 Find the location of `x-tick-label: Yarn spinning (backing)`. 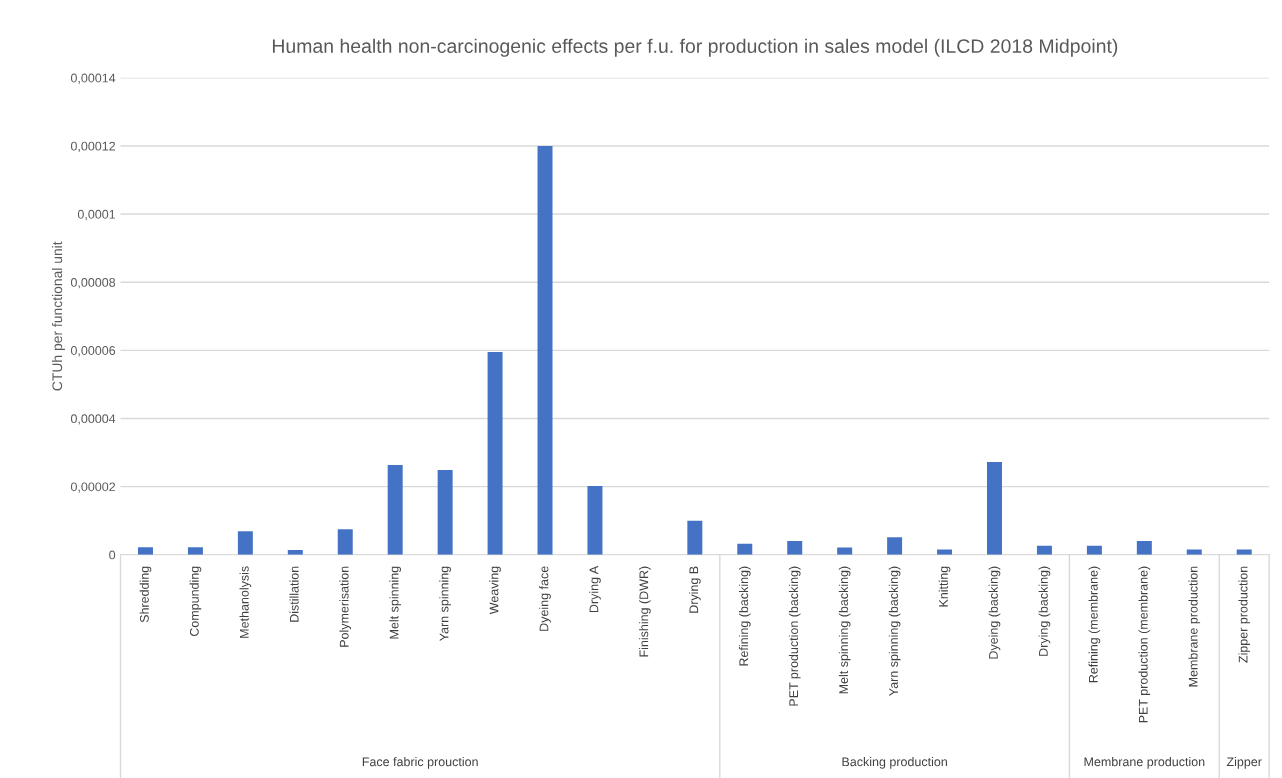

x-tick-label: Yarn spinning (backing) is located at coordinates (894, 631).